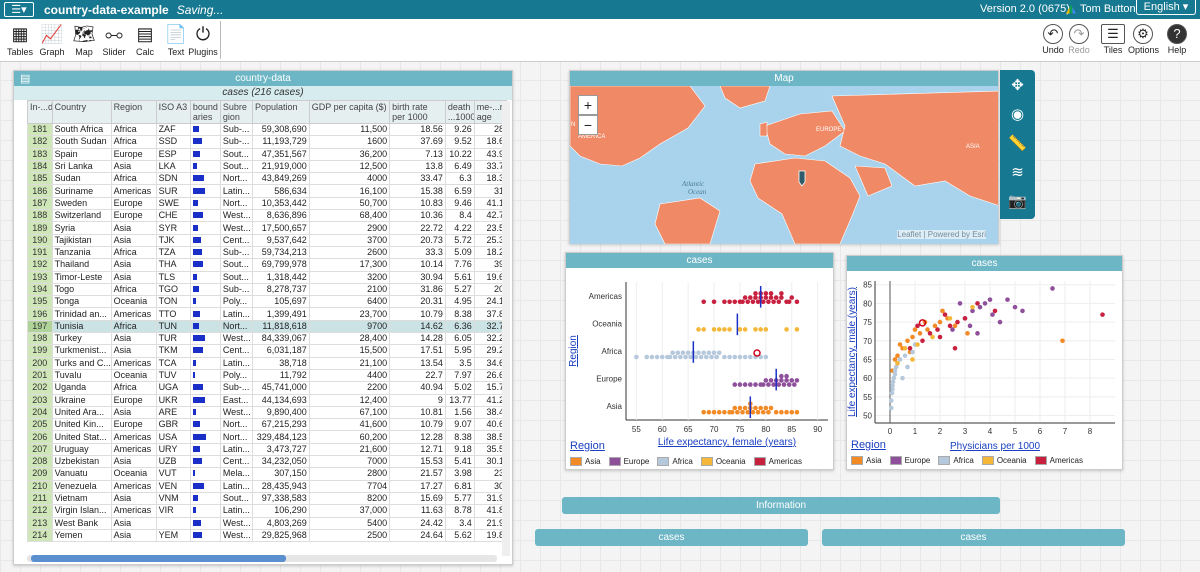 This screenshot has height=572, width=1200. Describe the element at coordinates (587, 446) in the screenshot. I see `graph1-legend-title: Region` at that location.